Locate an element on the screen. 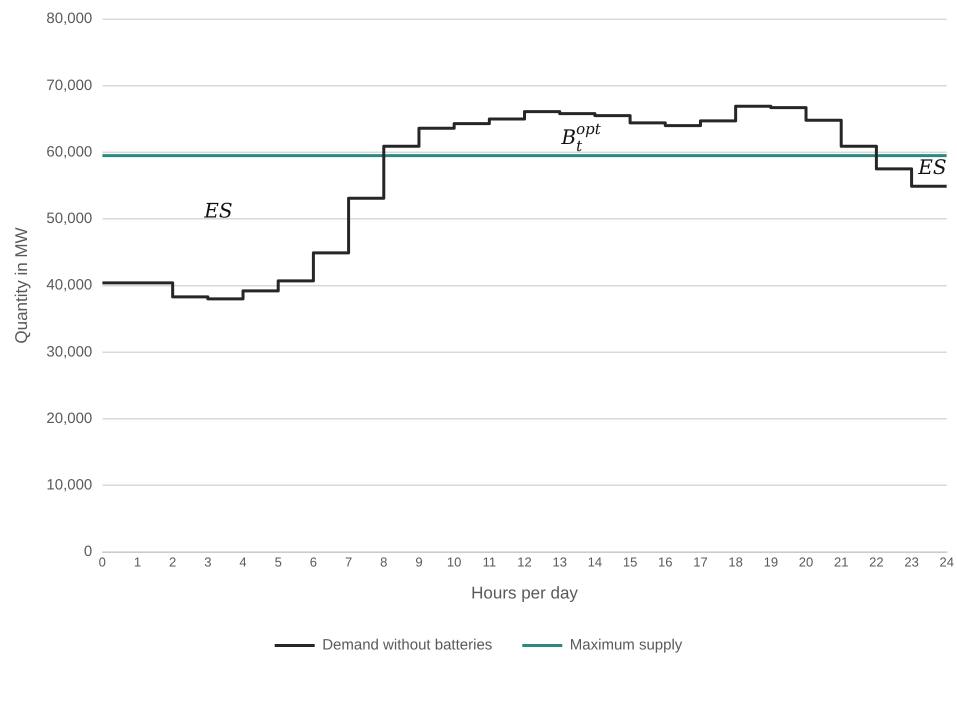  x-tick-label: 1 is located at coordinates (138, 562).